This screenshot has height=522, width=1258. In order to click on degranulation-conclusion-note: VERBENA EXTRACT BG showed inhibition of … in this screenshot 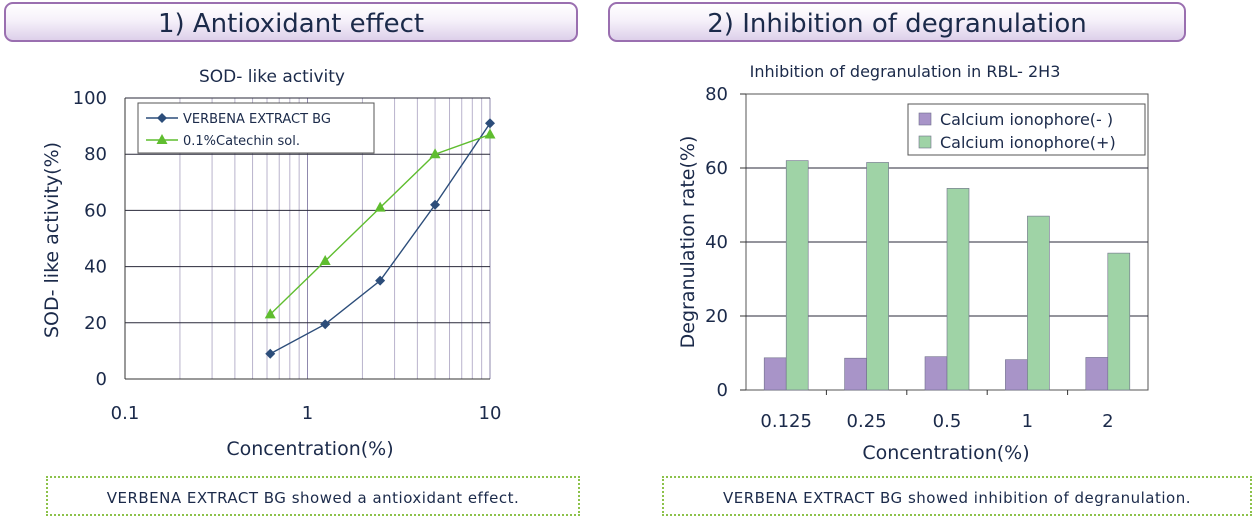, I will do `click(957, 496)`.